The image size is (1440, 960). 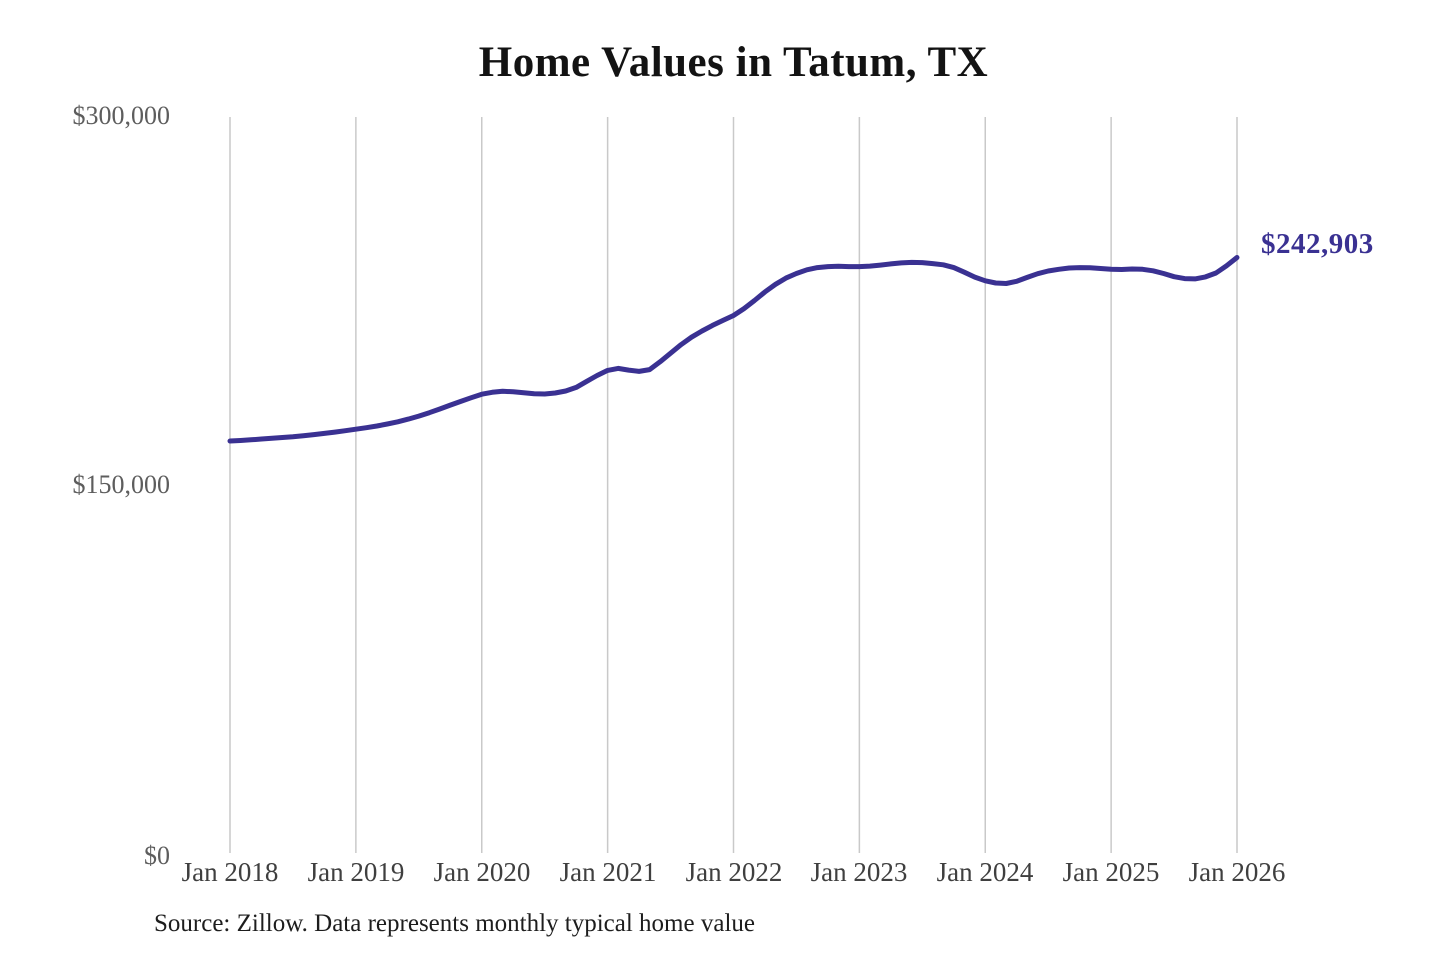 I want to click on chart-title: Home Values in Tatum, TX, so click(x=733, y=62).